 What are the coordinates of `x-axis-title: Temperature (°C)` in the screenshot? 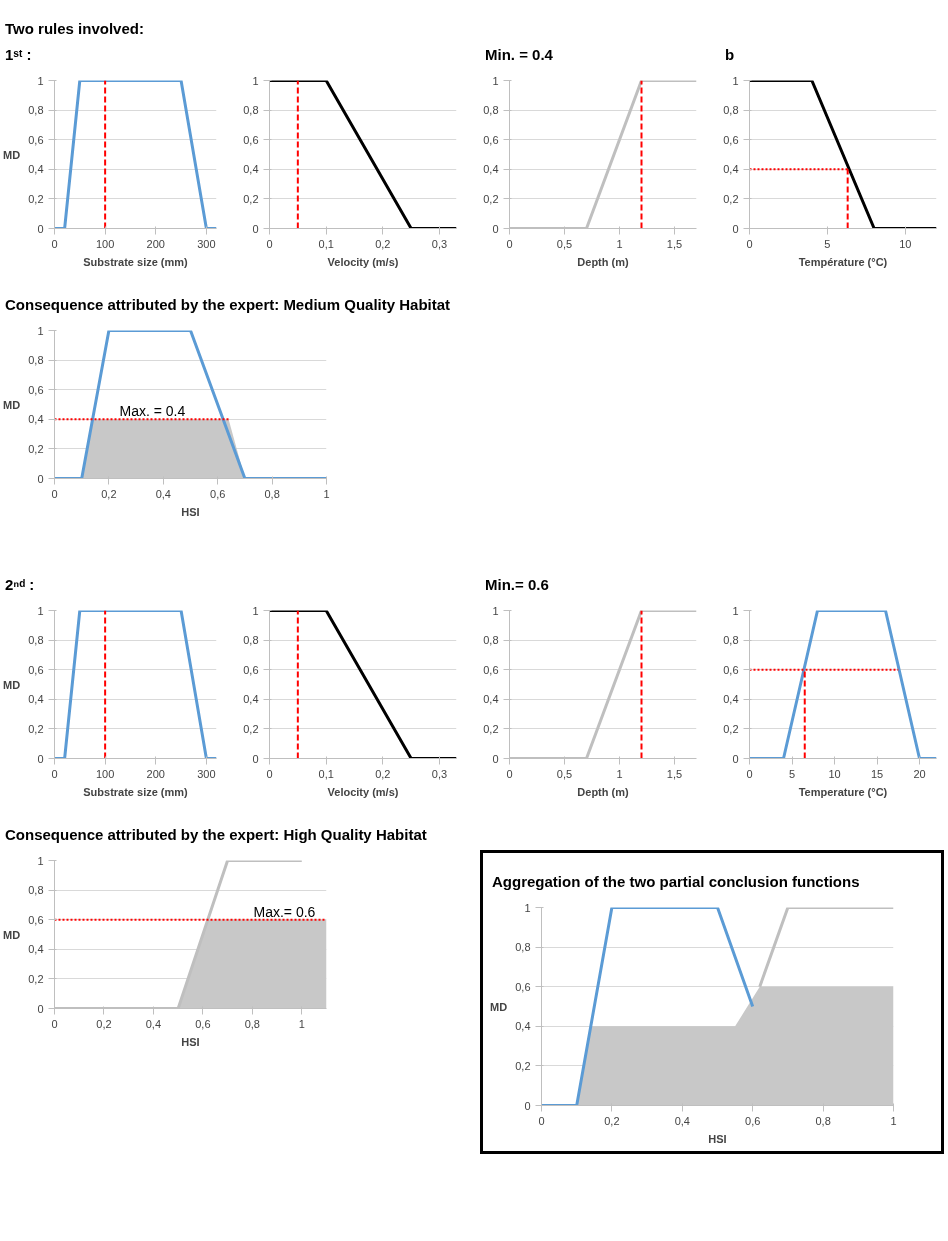 It's located at (843, 791).